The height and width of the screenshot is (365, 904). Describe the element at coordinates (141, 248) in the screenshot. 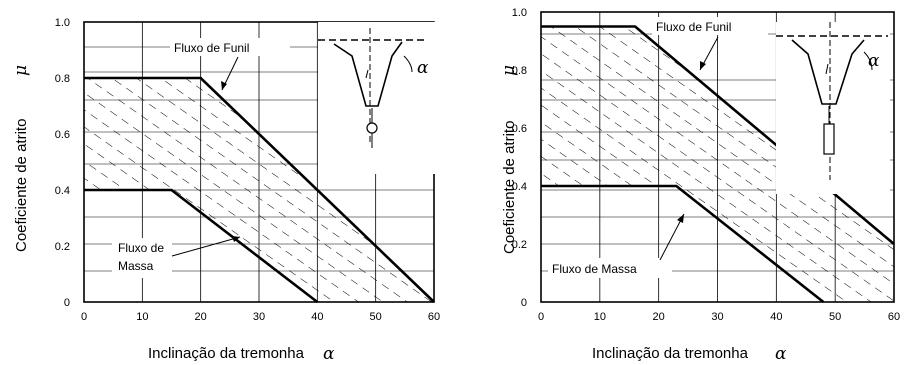

I see `mass-flow-label-line1: Fluxo de` at that location.